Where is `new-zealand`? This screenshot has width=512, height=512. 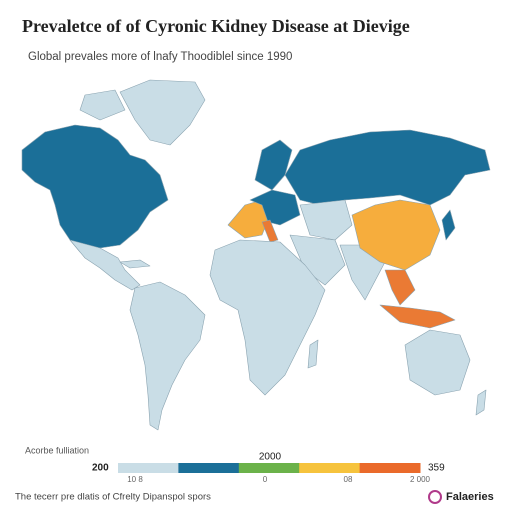 new-zealand is located at coordinates (481, 402).